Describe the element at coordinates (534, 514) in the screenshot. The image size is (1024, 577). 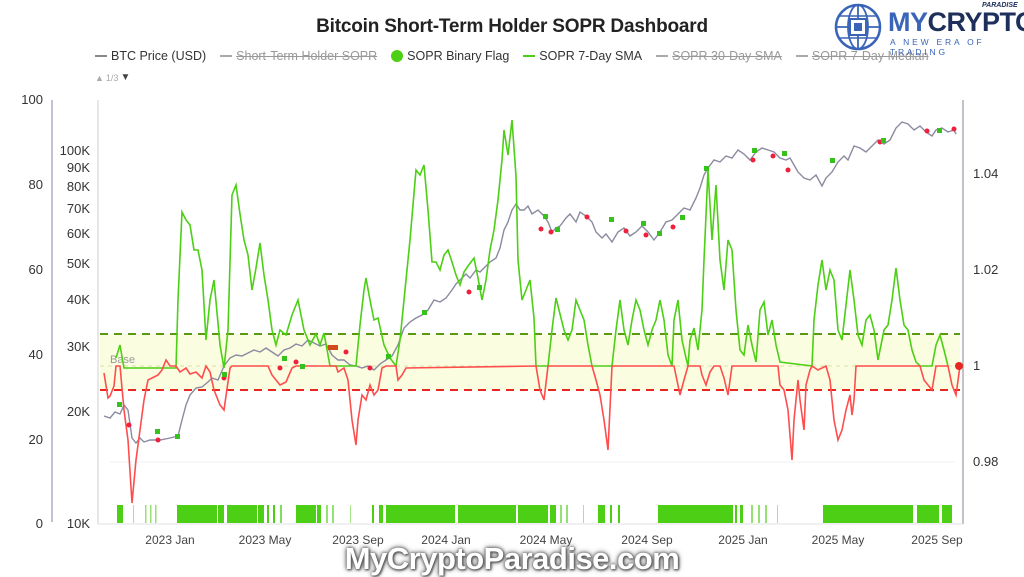
I see `binary-flag-bars` at that location.